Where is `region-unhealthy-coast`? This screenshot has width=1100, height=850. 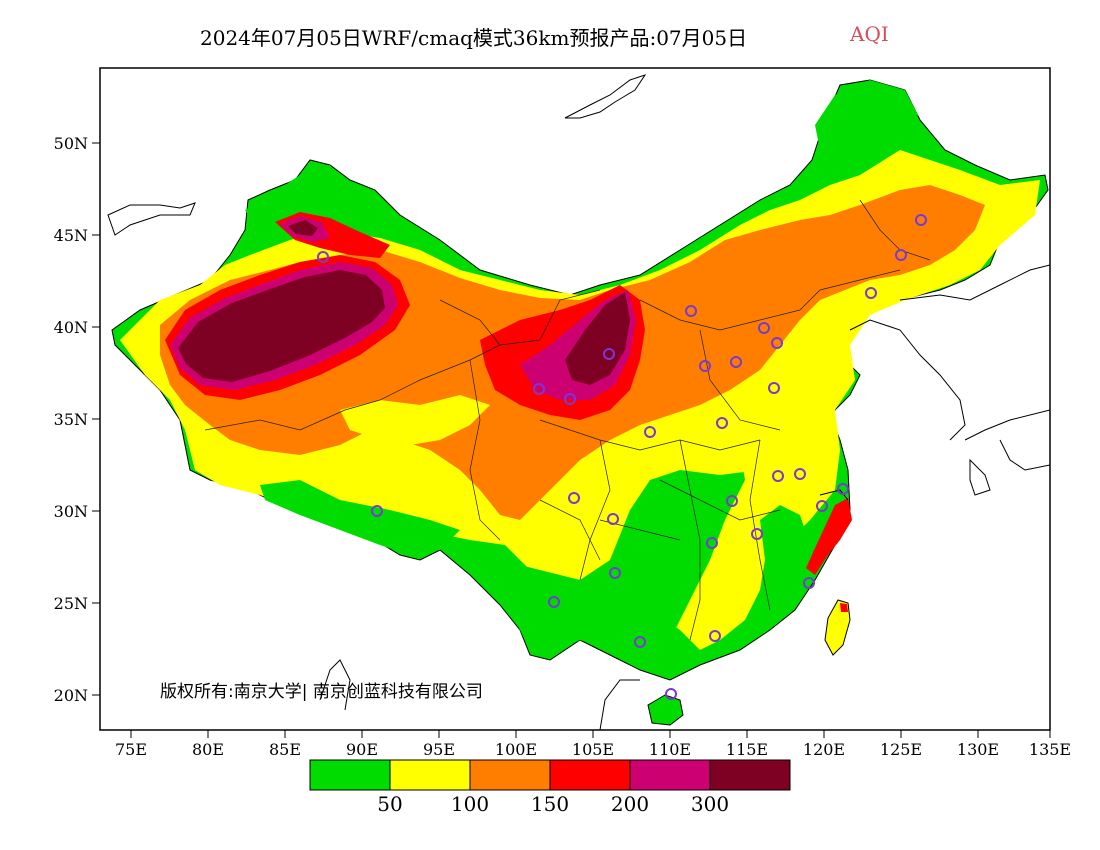
region-unhealthy-coast is located at coordinates (829, 536).